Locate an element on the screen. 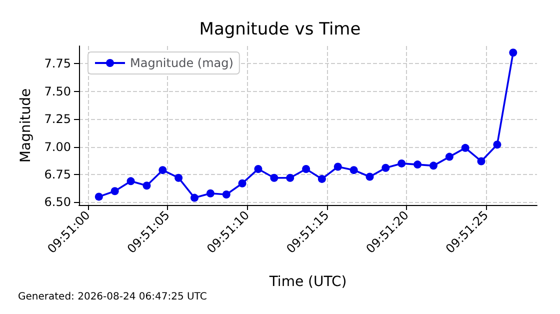 The image size is (560, 314). x-axis-title: Time (UTC) is located at coordinates (307, 282).